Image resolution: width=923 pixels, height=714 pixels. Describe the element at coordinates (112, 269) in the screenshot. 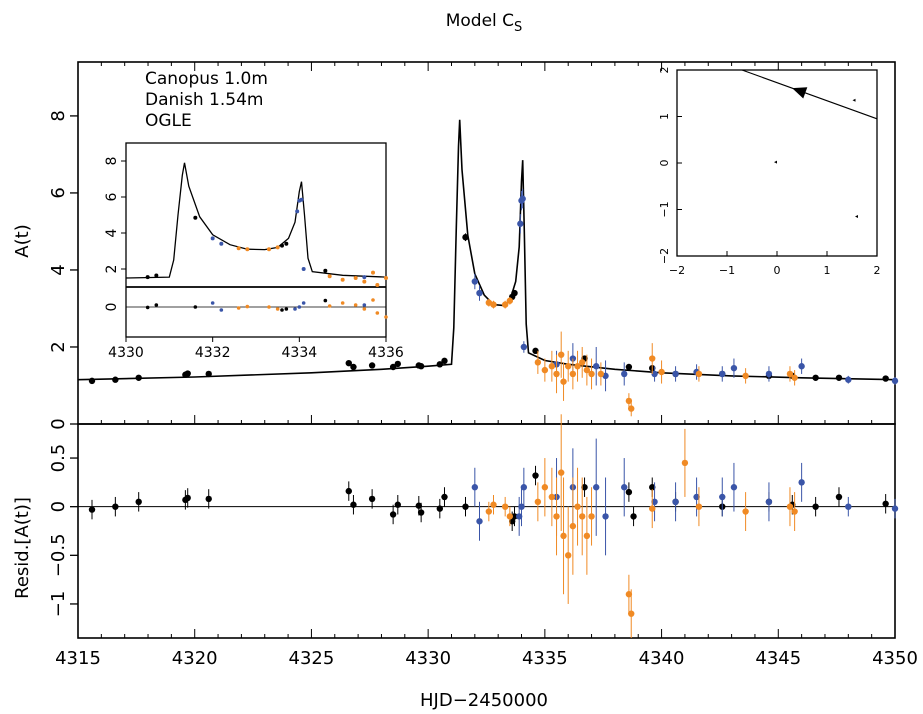

I see `zoom-y-tick-label: 2` at that location.